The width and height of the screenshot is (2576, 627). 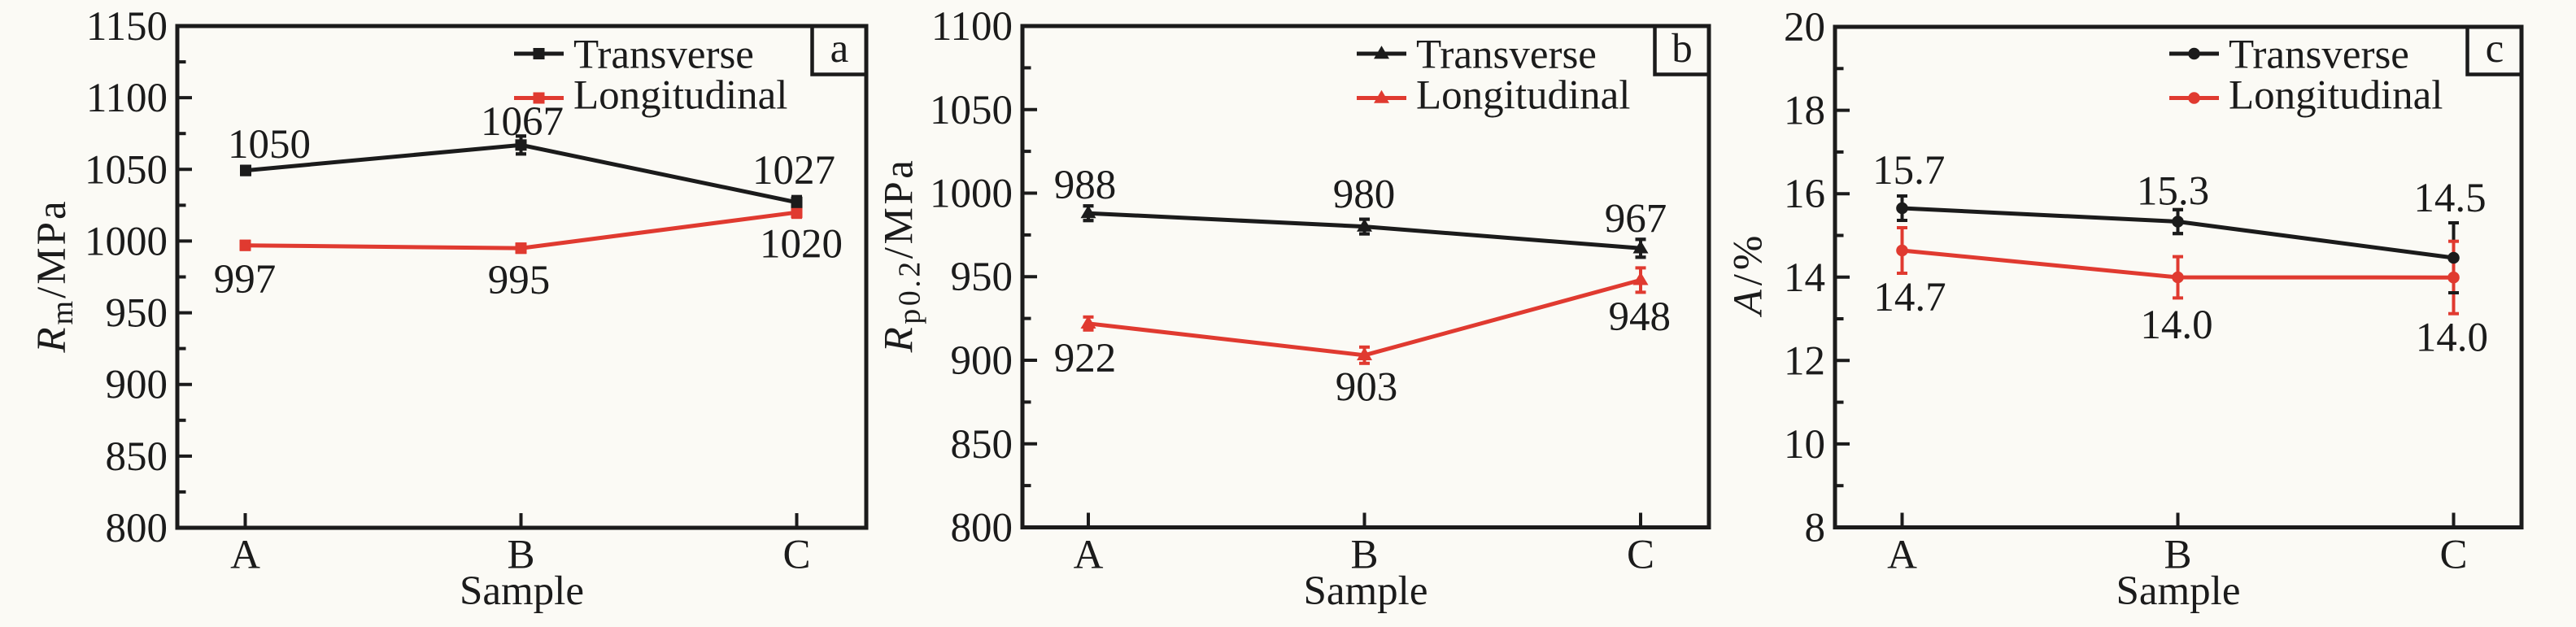 I want to click on svg-text: 1067, so click(x=522, y=122).